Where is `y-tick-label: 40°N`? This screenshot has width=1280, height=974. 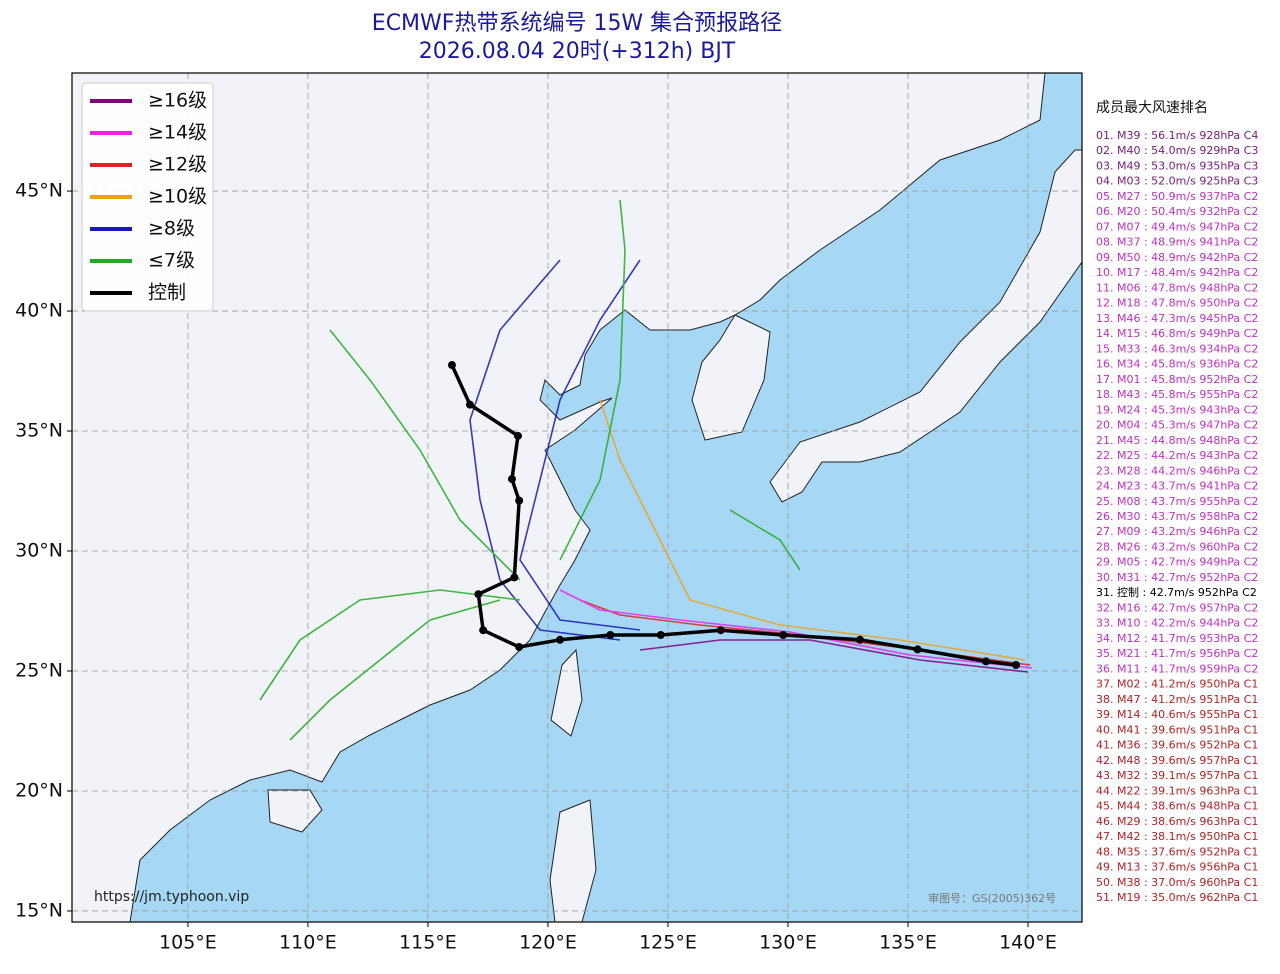 y-tick-label: 40°N is located at coordinates (39, 311).